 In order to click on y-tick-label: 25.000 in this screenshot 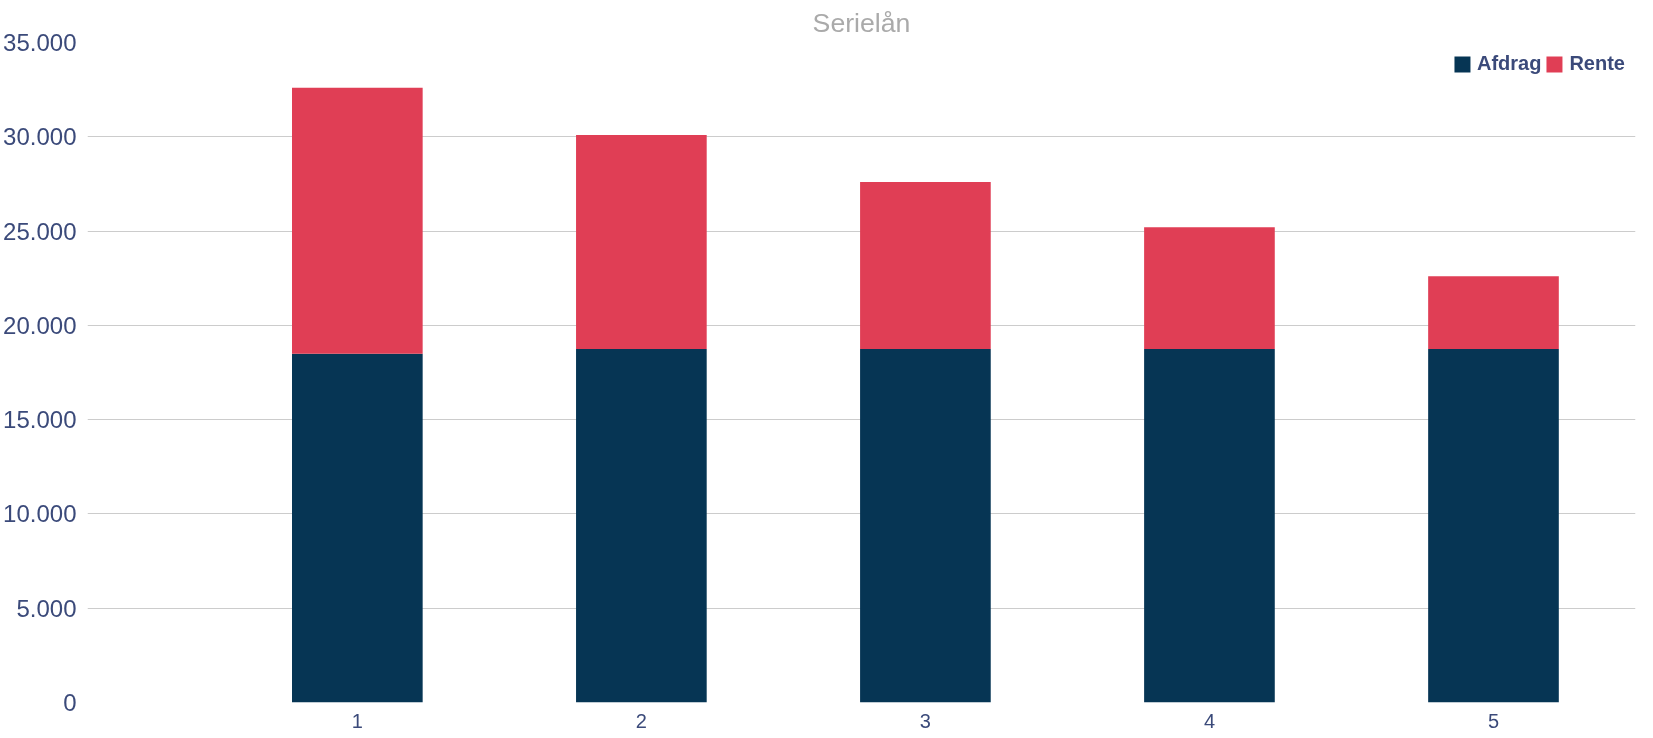, I will do `click(40, 231)`.